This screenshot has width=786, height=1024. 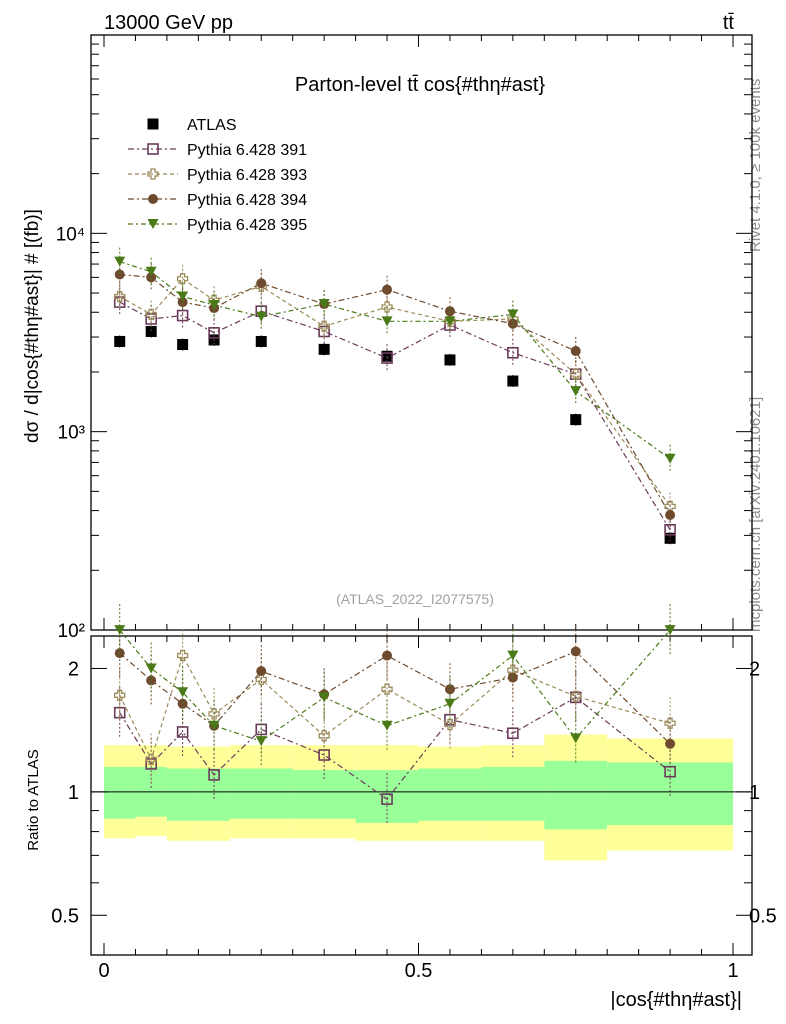 What do you see at coordinates (732, 971) in the screenshot?
I see `x-tick-label: 1` at bounding box center [732, 971].